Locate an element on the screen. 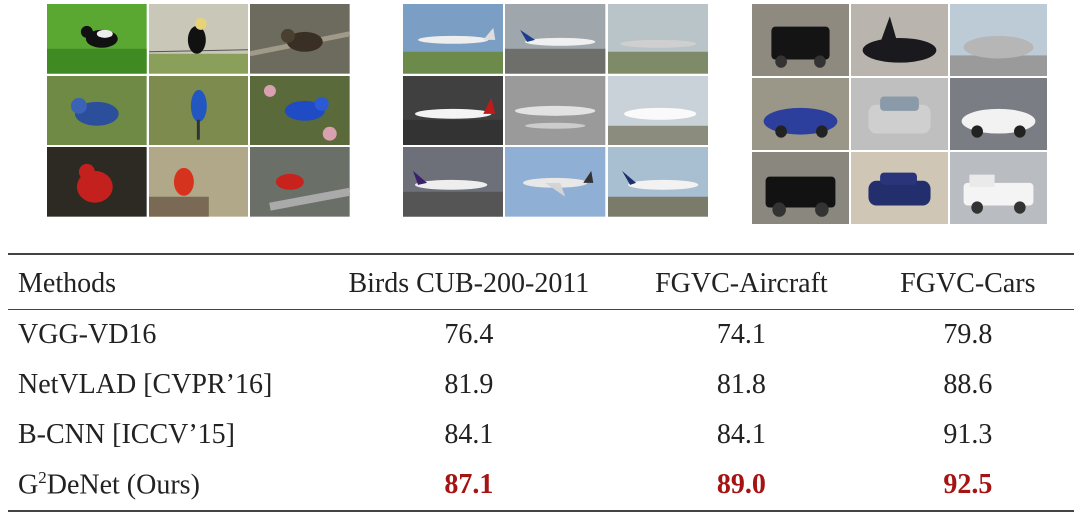  cars-image-grid is located at coordinates (899, 114).